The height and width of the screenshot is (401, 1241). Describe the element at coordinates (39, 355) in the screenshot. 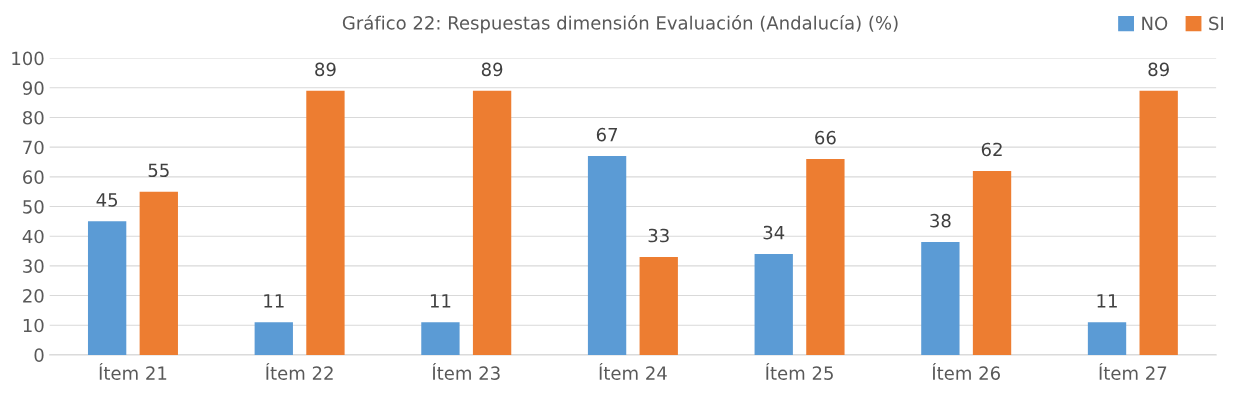

I see `y-tick-label: 0` at that location.